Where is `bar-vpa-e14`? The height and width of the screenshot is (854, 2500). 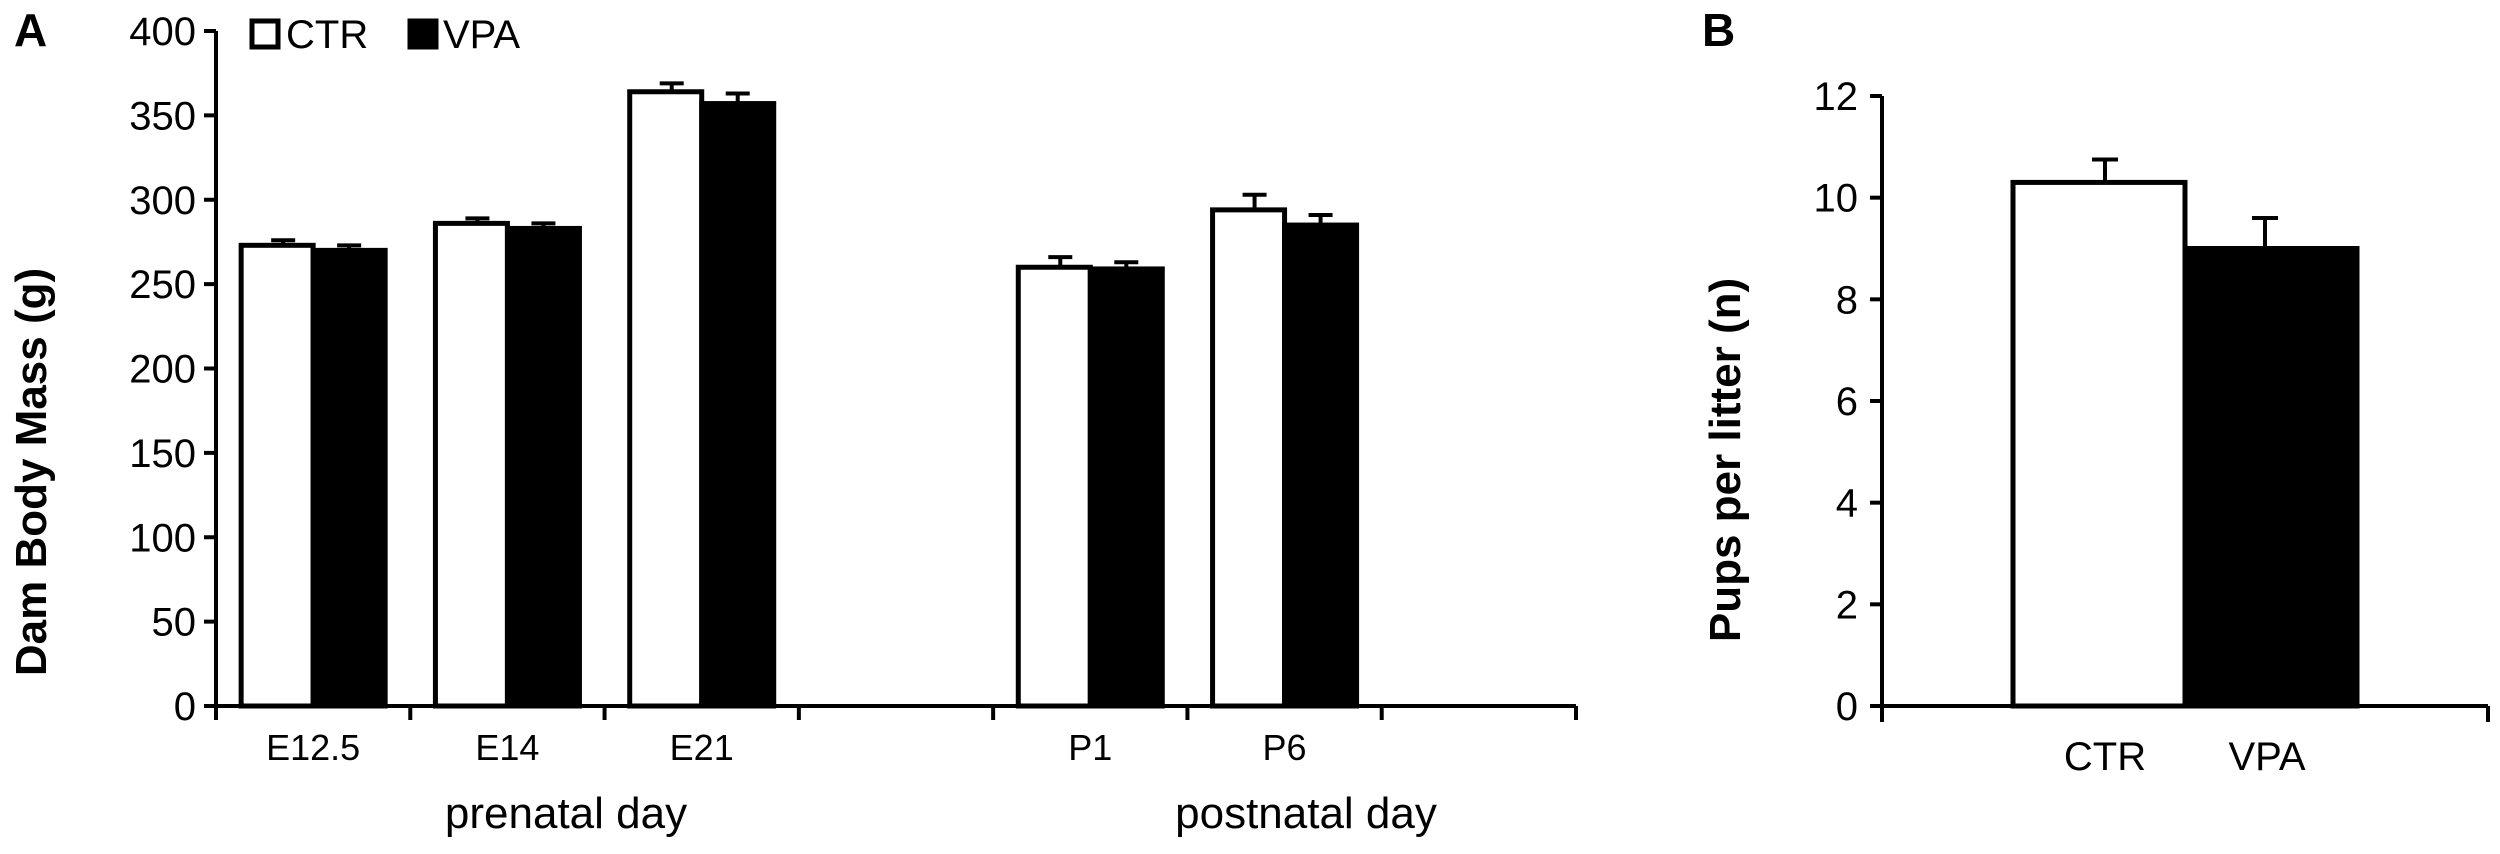
bar-vpa-e14 is located at coordinates (543, 467).